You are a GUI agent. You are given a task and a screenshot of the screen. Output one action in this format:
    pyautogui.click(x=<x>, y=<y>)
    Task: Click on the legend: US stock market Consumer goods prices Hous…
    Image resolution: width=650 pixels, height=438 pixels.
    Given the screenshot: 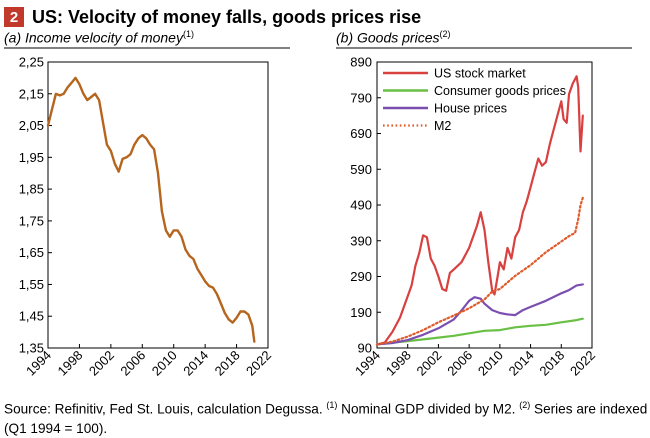 What is the action you would take?
    pyautogui.click(x=474, y=100)
    